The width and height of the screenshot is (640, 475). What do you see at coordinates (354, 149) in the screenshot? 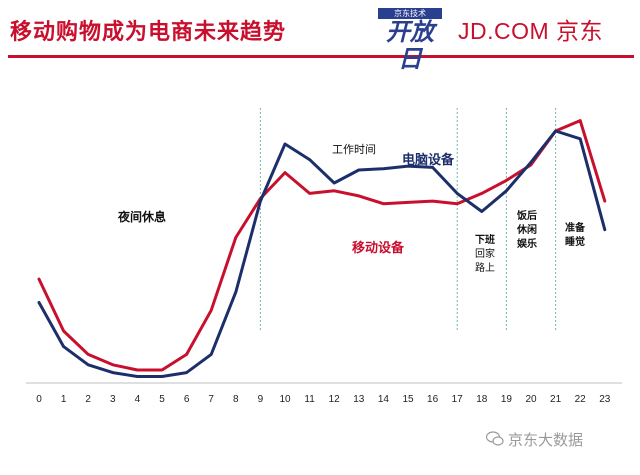
I see `annotation-plain: 工作时间` at bounding box center [354, 149].